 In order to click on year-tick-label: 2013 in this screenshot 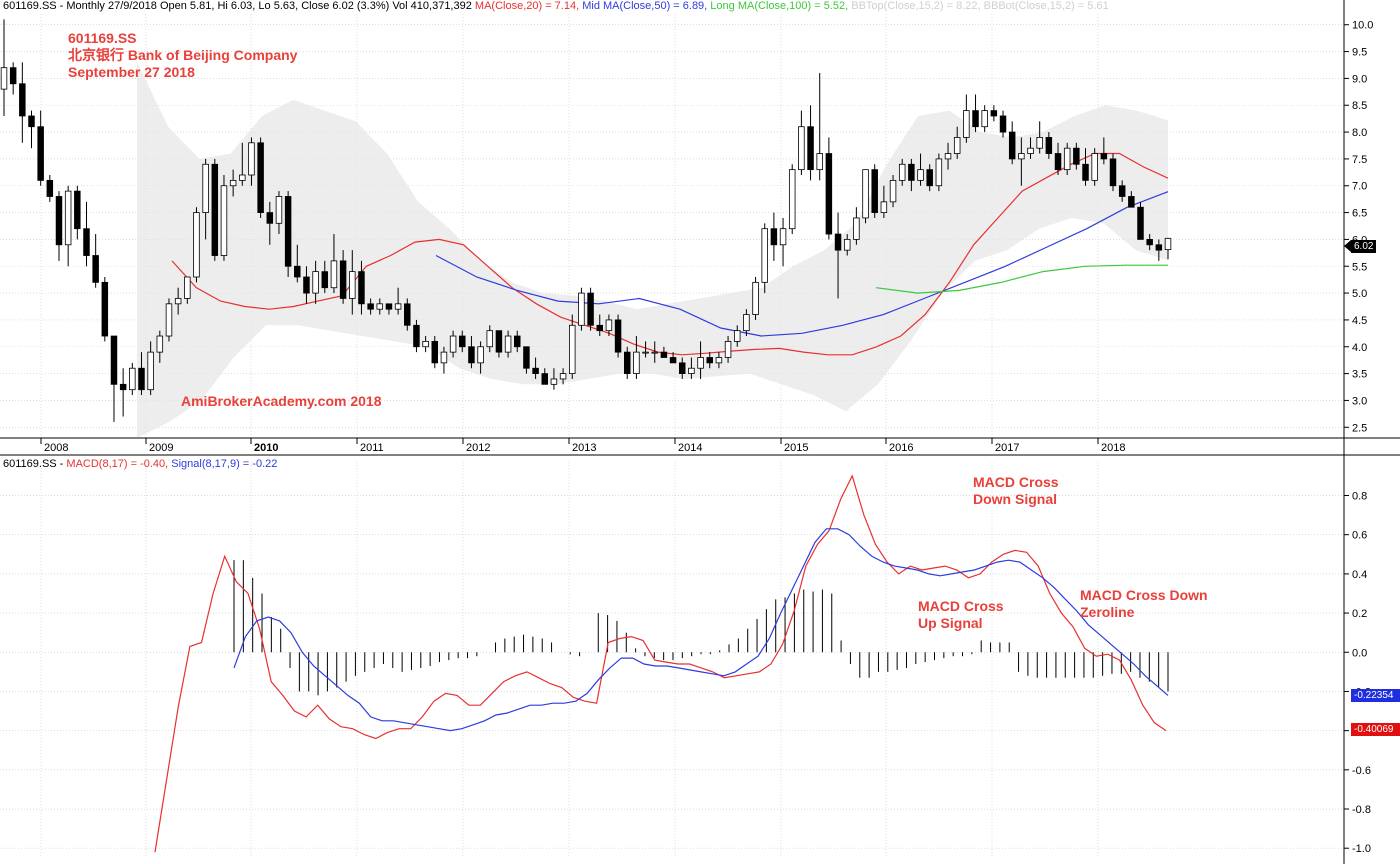, I will do `click(584, 448)`.